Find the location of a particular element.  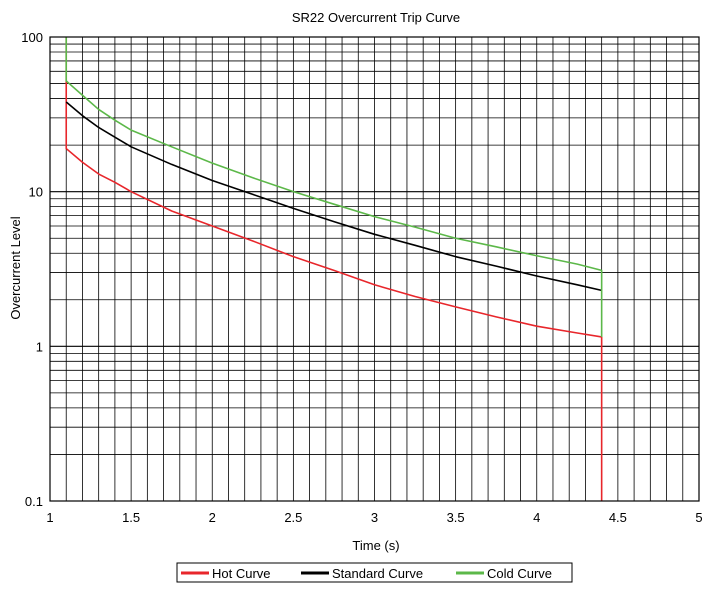

x-tick-label: 1 is located at coordinates (49, 517).